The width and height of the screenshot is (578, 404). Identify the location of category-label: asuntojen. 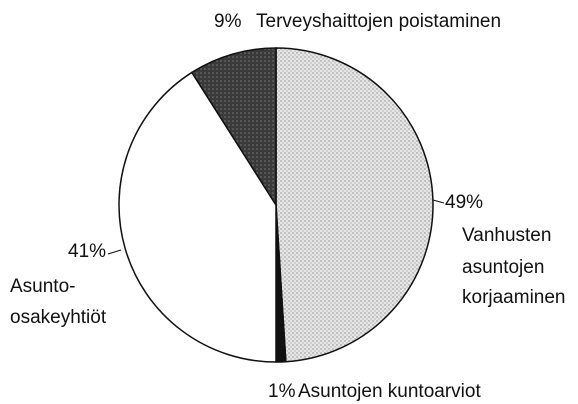
(503, 267).